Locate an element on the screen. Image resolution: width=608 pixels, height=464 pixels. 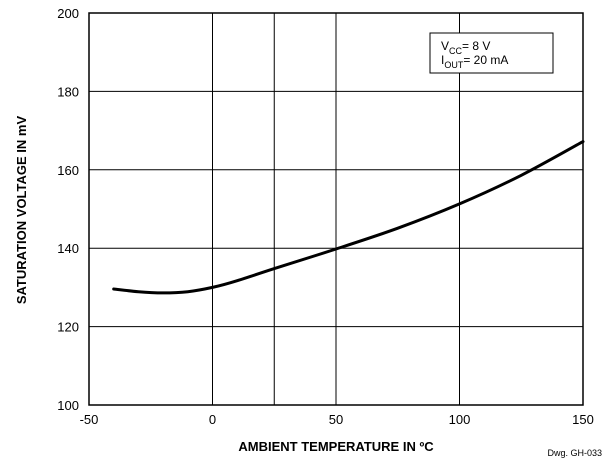
drawing-number: Dwg. GH-033 is located at coordinates (574, 453).